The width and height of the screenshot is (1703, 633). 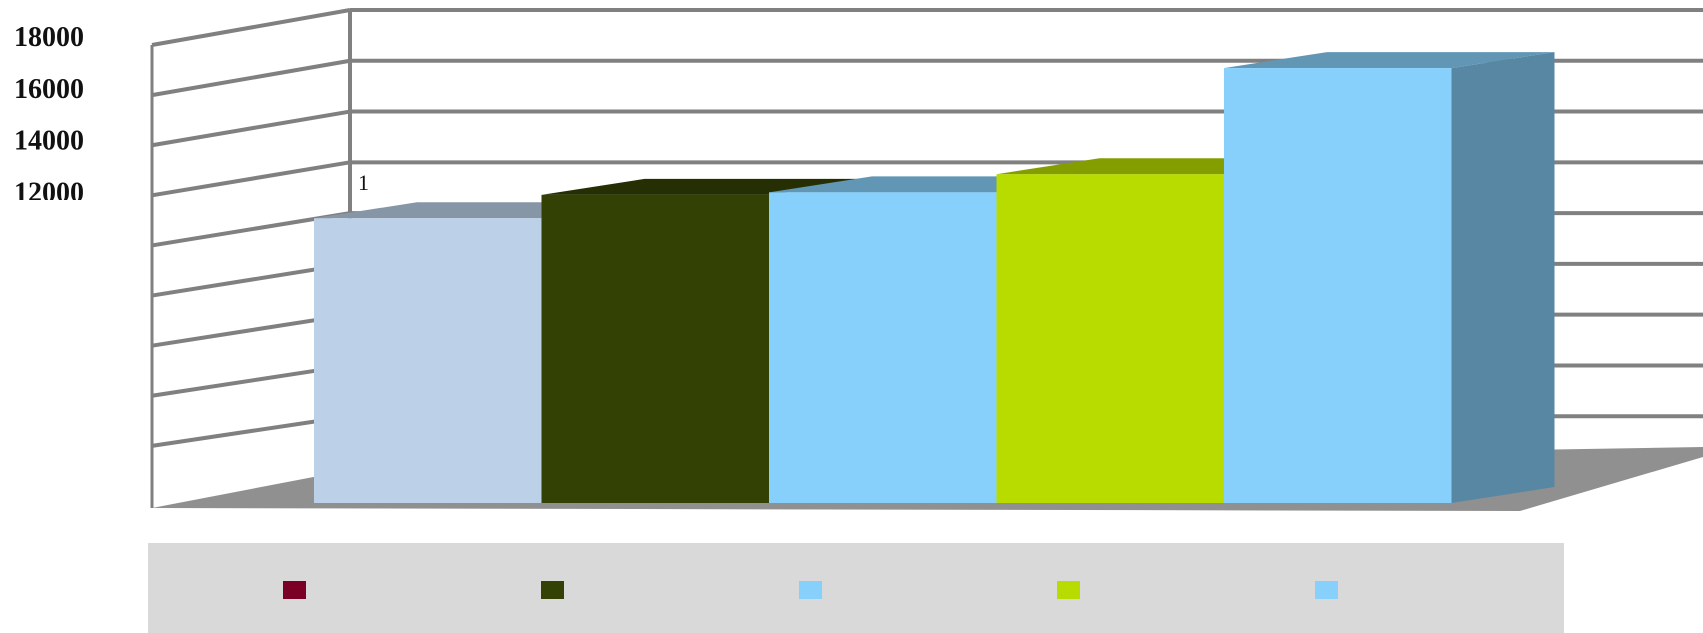 I want to click on annotations: 1, so click(x=363, y=182).